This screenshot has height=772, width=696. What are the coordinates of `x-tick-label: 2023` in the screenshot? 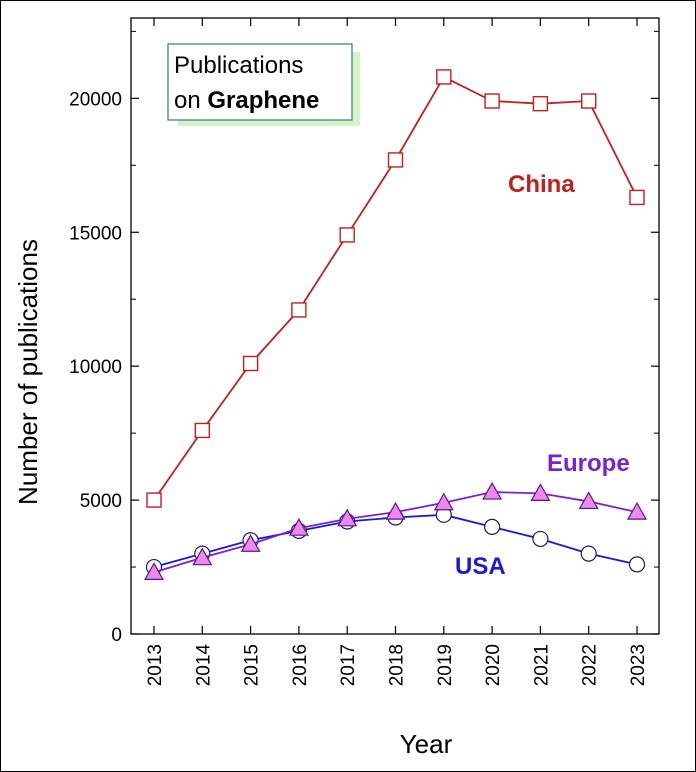 It's located at (638, 665).